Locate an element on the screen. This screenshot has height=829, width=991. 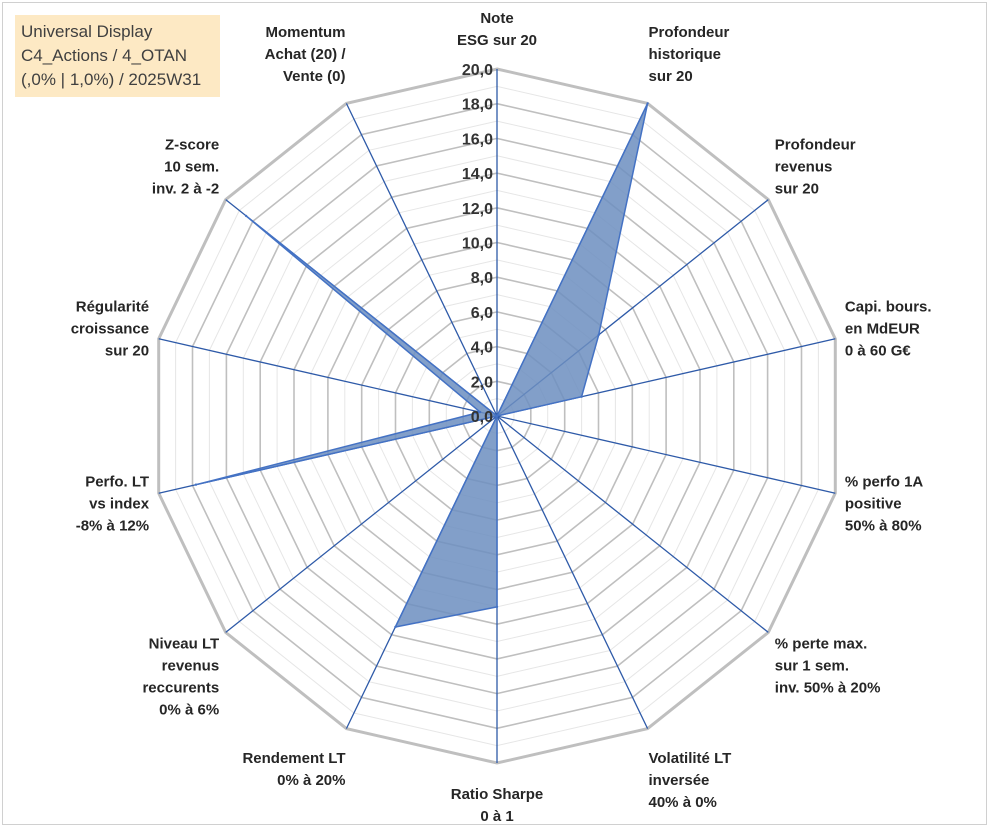
axis-label: 0% à 6% is located at coordinates (189, 709).